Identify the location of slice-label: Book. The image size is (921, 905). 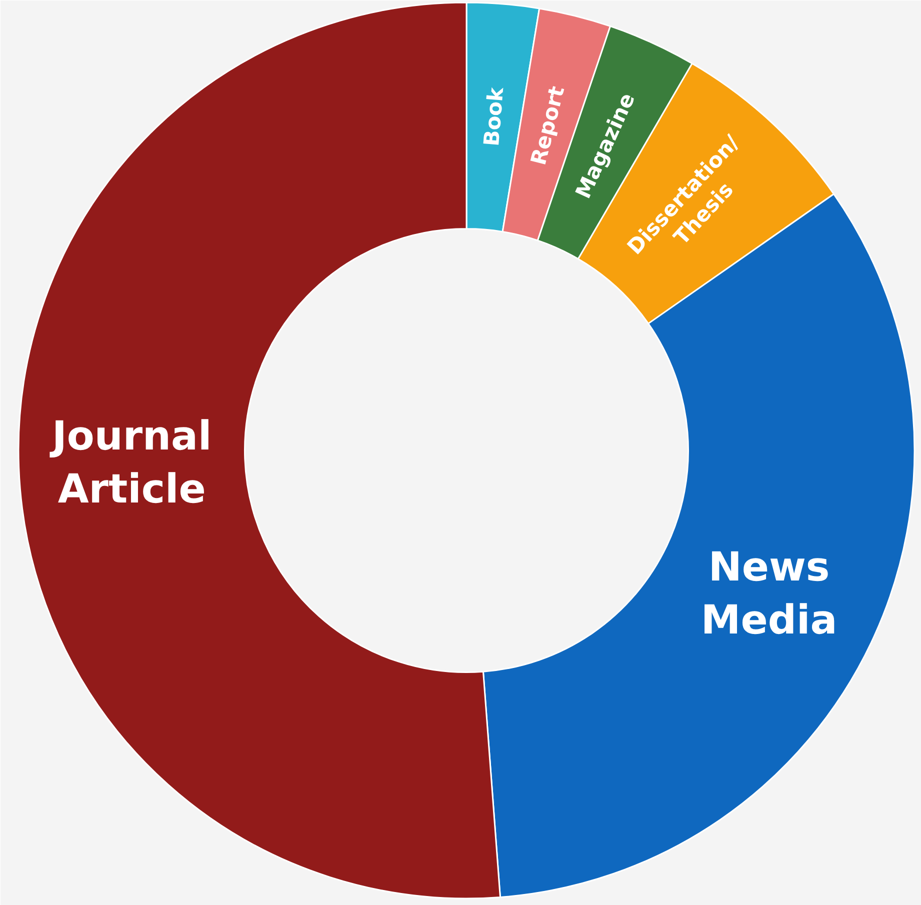
(493, 116).